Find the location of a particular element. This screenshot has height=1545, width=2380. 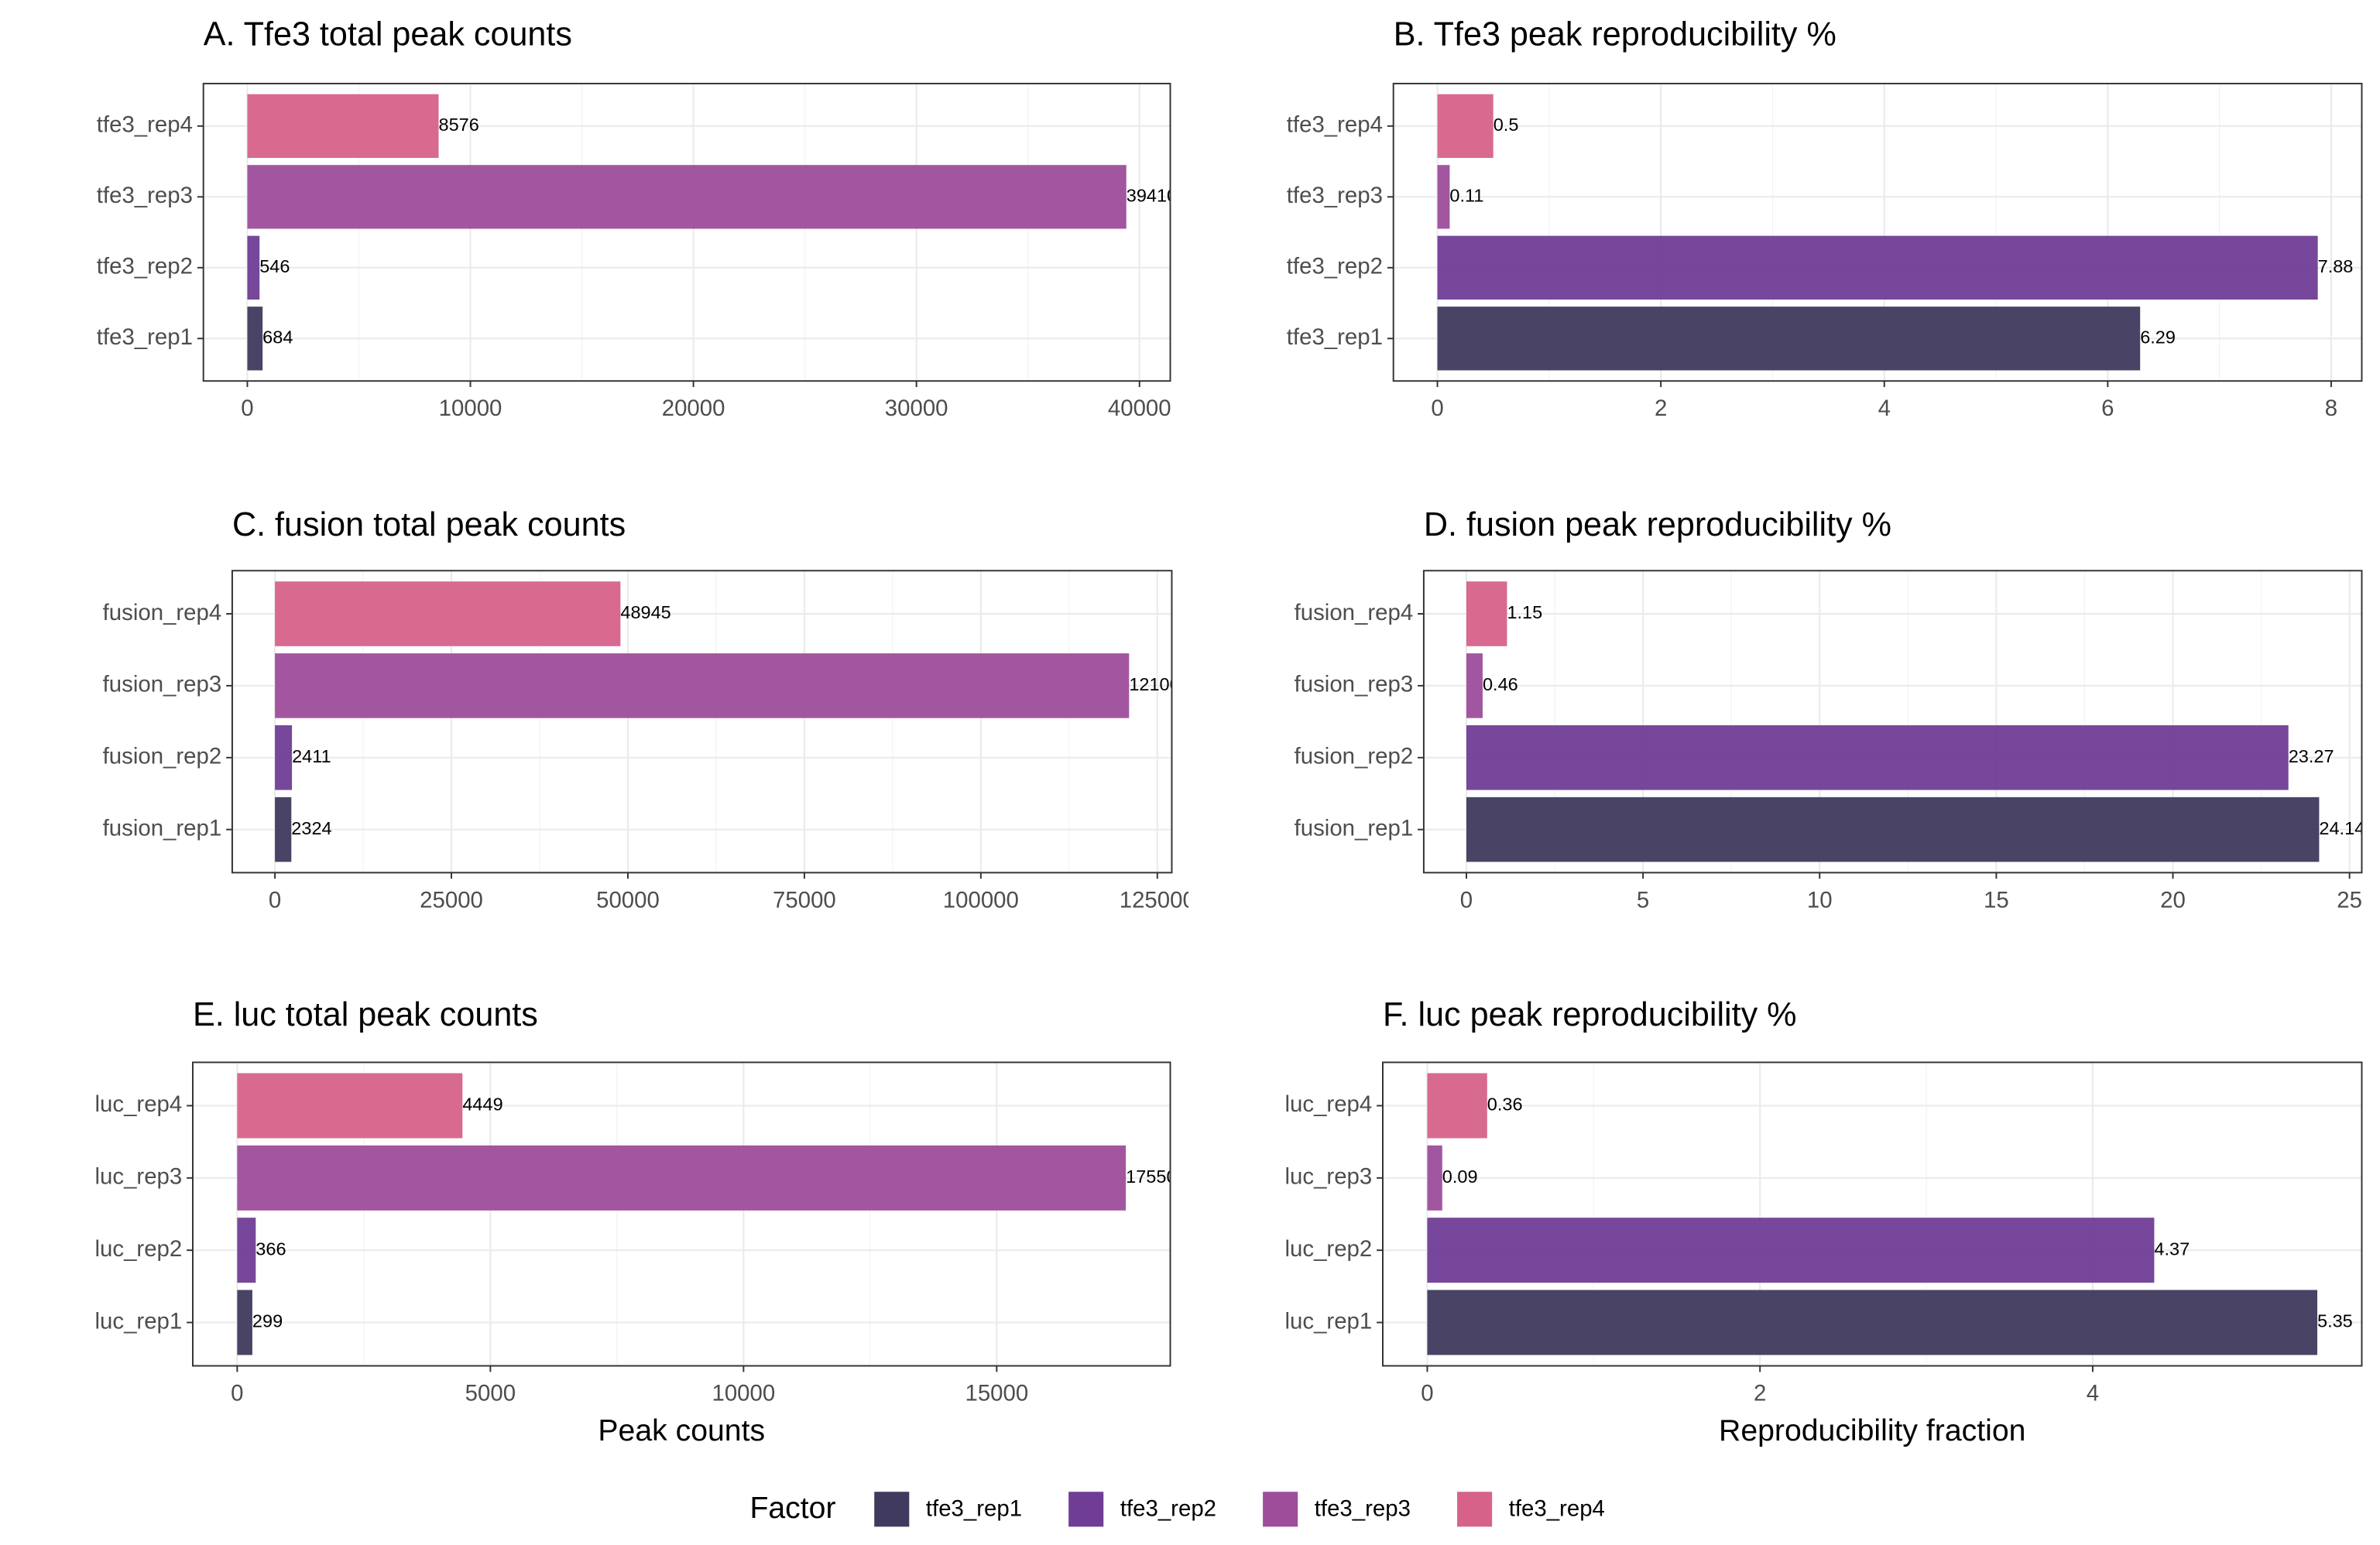

panel-title: C. fusion total peak counts is located at coordinates (429, 524).